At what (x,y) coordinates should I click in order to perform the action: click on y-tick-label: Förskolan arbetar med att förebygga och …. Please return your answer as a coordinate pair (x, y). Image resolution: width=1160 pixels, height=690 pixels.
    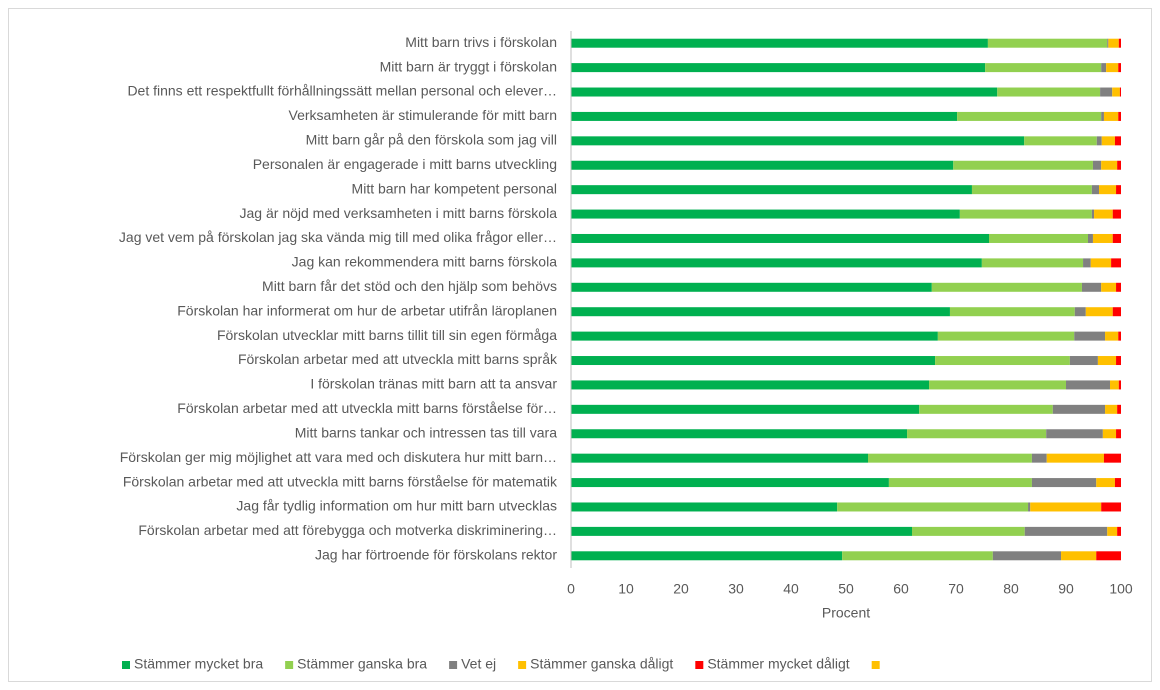
    Looking at the image, I should click on (347, 530).